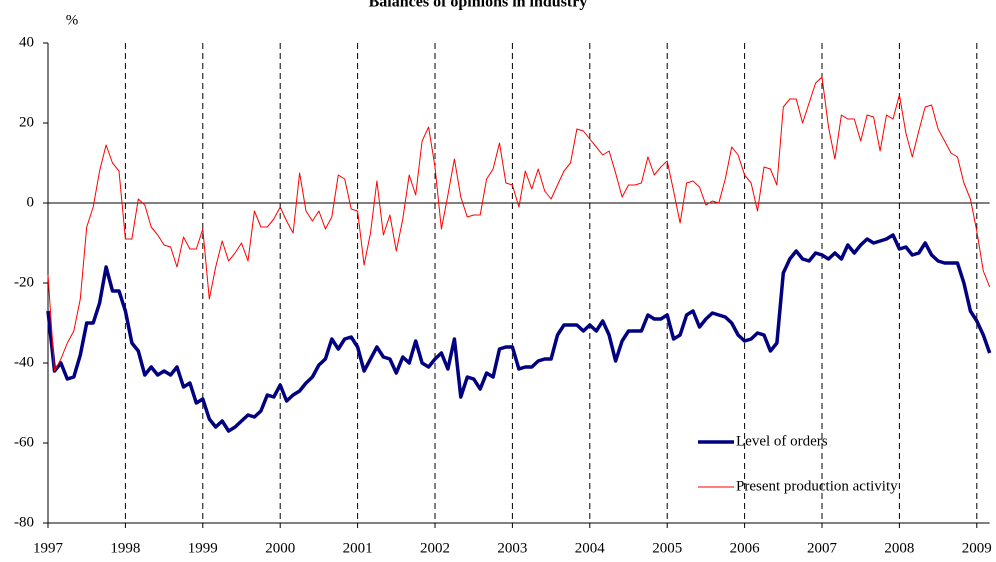 Image resolution: width=996 pixels, height=562 pixels. What do you see at coordinates (822, 548) in the screenshot?
I see `x-tick-label: 2007` at bounding box center [822, 548].